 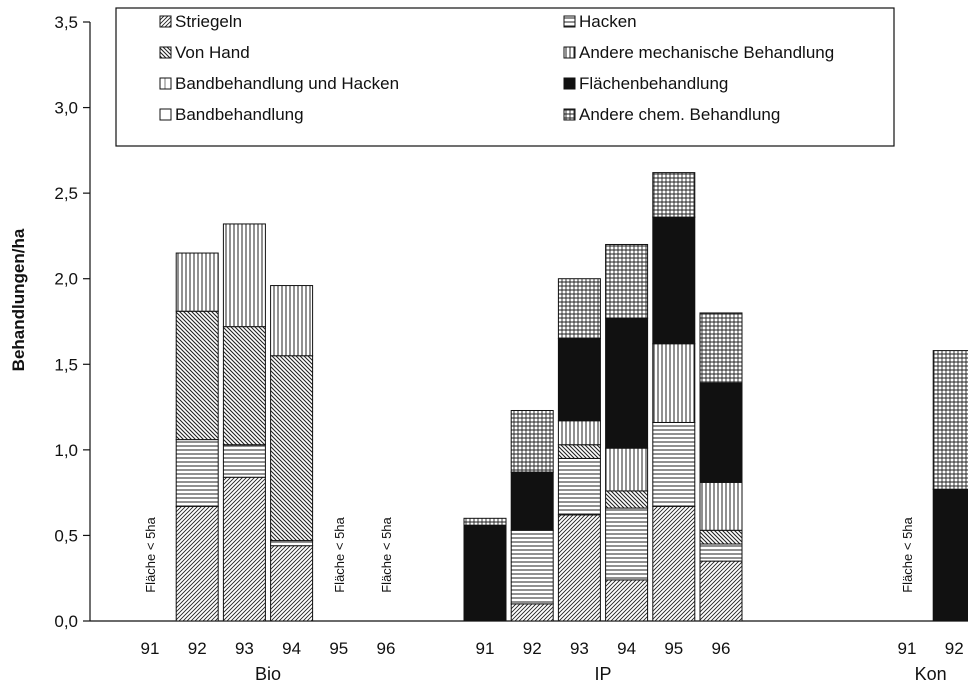 What do you see at coordinates (66, 450) in the screenshot?
I see `y-tick-label: 1,0` at bounding box center [66, 450].